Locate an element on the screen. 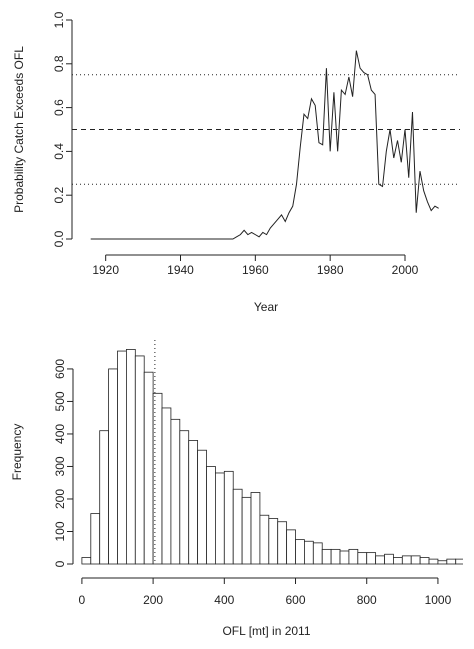 This screenshot has width=474, height=649. x-tick-label: 1940 is located at coordinates (180, 270).